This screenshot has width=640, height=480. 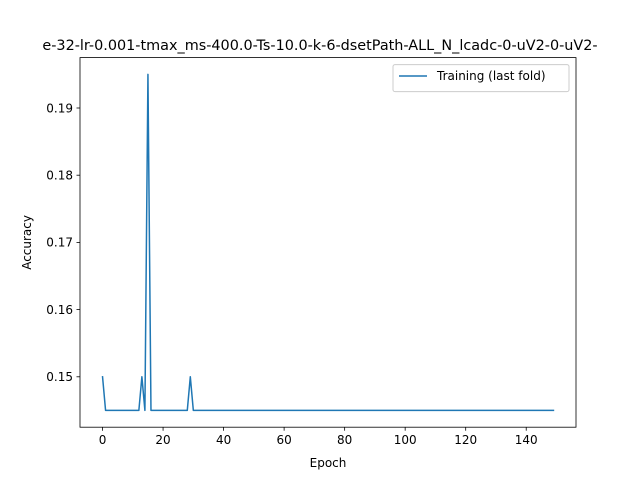 What do you see at coordinates (59, 377) in the screenshot?
I see `y-tick-label: 0.15` at bounding box center [59, 377].